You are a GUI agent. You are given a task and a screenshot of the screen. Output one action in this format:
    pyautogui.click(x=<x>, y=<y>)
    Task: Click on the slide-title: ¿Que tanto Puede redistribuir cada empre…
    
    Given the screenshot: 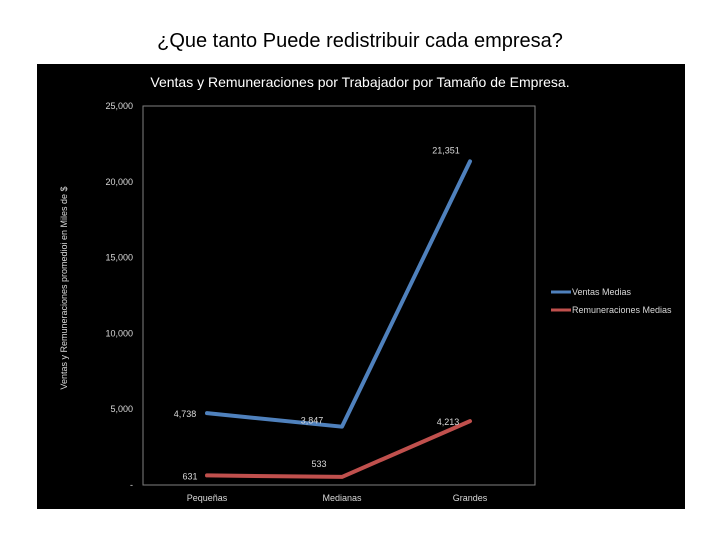 What is the action you would take?
    pyautogui.click(x=360, y=41)
    